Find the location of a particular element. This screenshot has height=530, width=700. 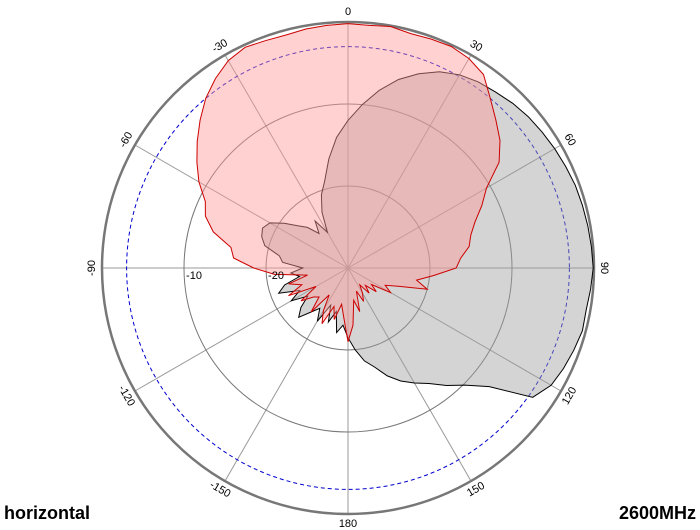

angle-tick-label: 60 is located at coordinates (570, 140).